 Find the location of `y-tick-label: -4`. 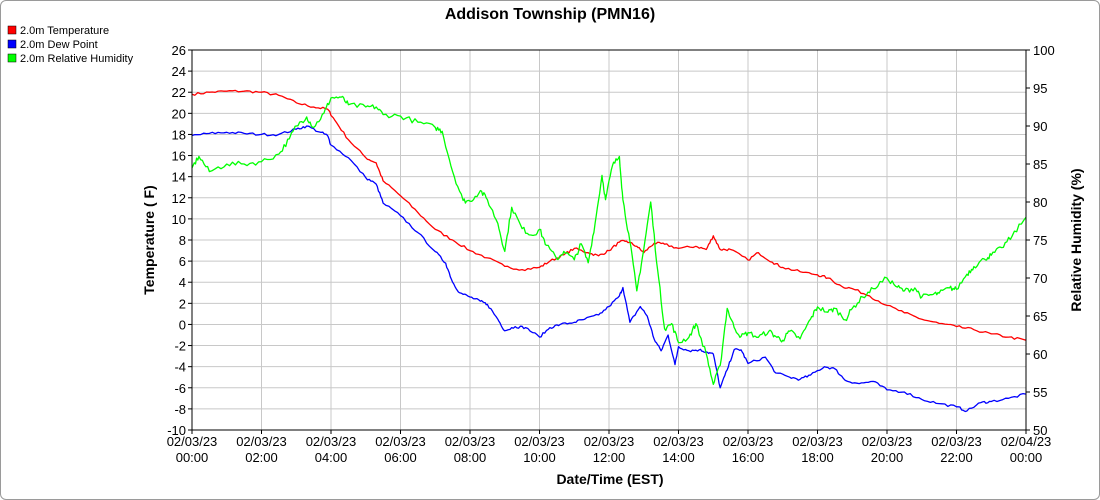

y-tick-label: -4 is located at coordinates (180, 367).